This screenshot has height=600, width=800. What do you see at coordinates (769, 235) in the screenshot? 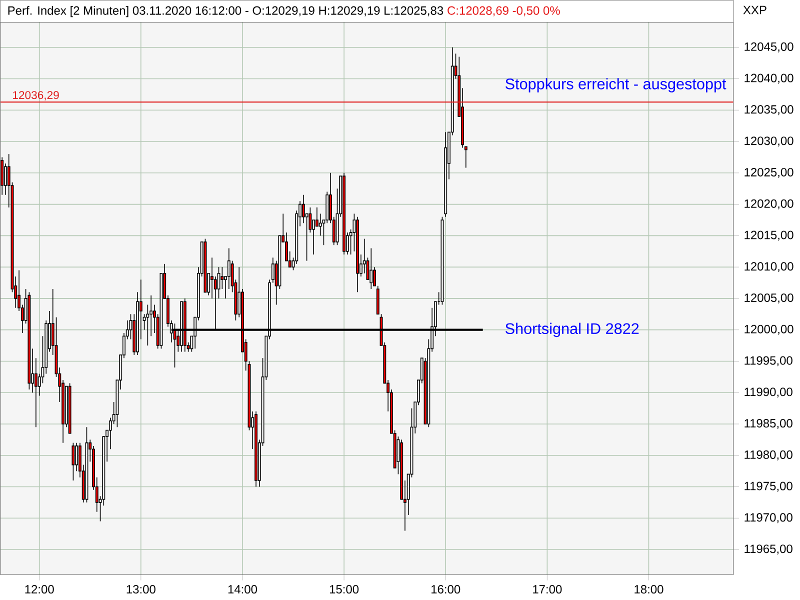
I see `y-tick-label: 12015,00` at bounding box center [769, 235].